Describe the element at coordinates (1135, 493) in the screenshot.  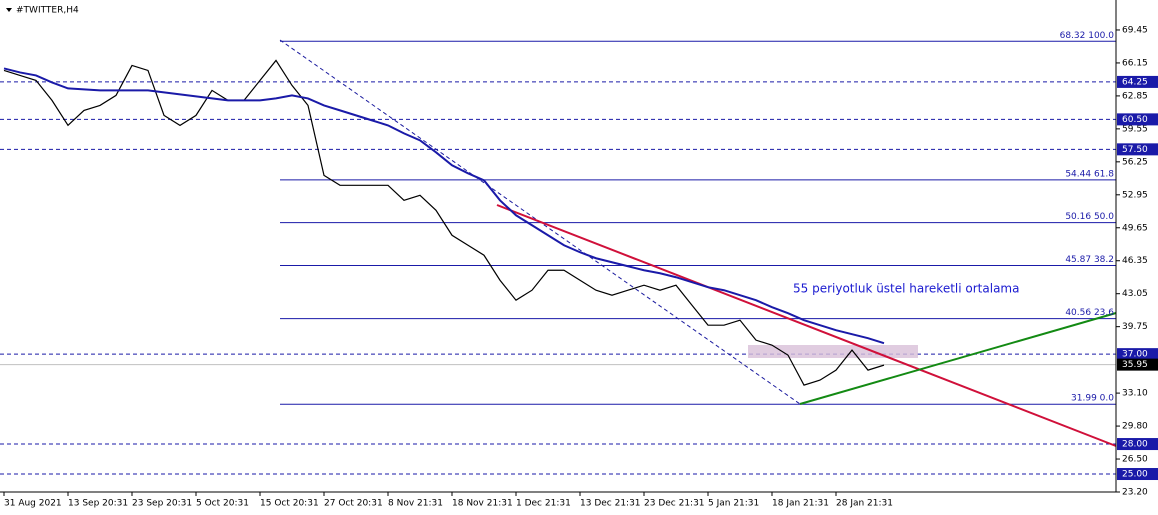
I see `y-tick-label: 23.20` at that location.